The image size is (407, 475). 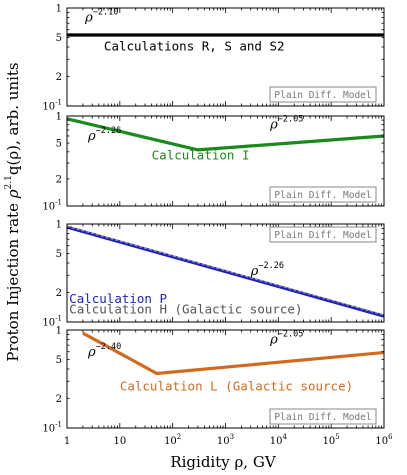 I want to click on series-label: Calculation H (Galactic source), so click(x=185, y=309).